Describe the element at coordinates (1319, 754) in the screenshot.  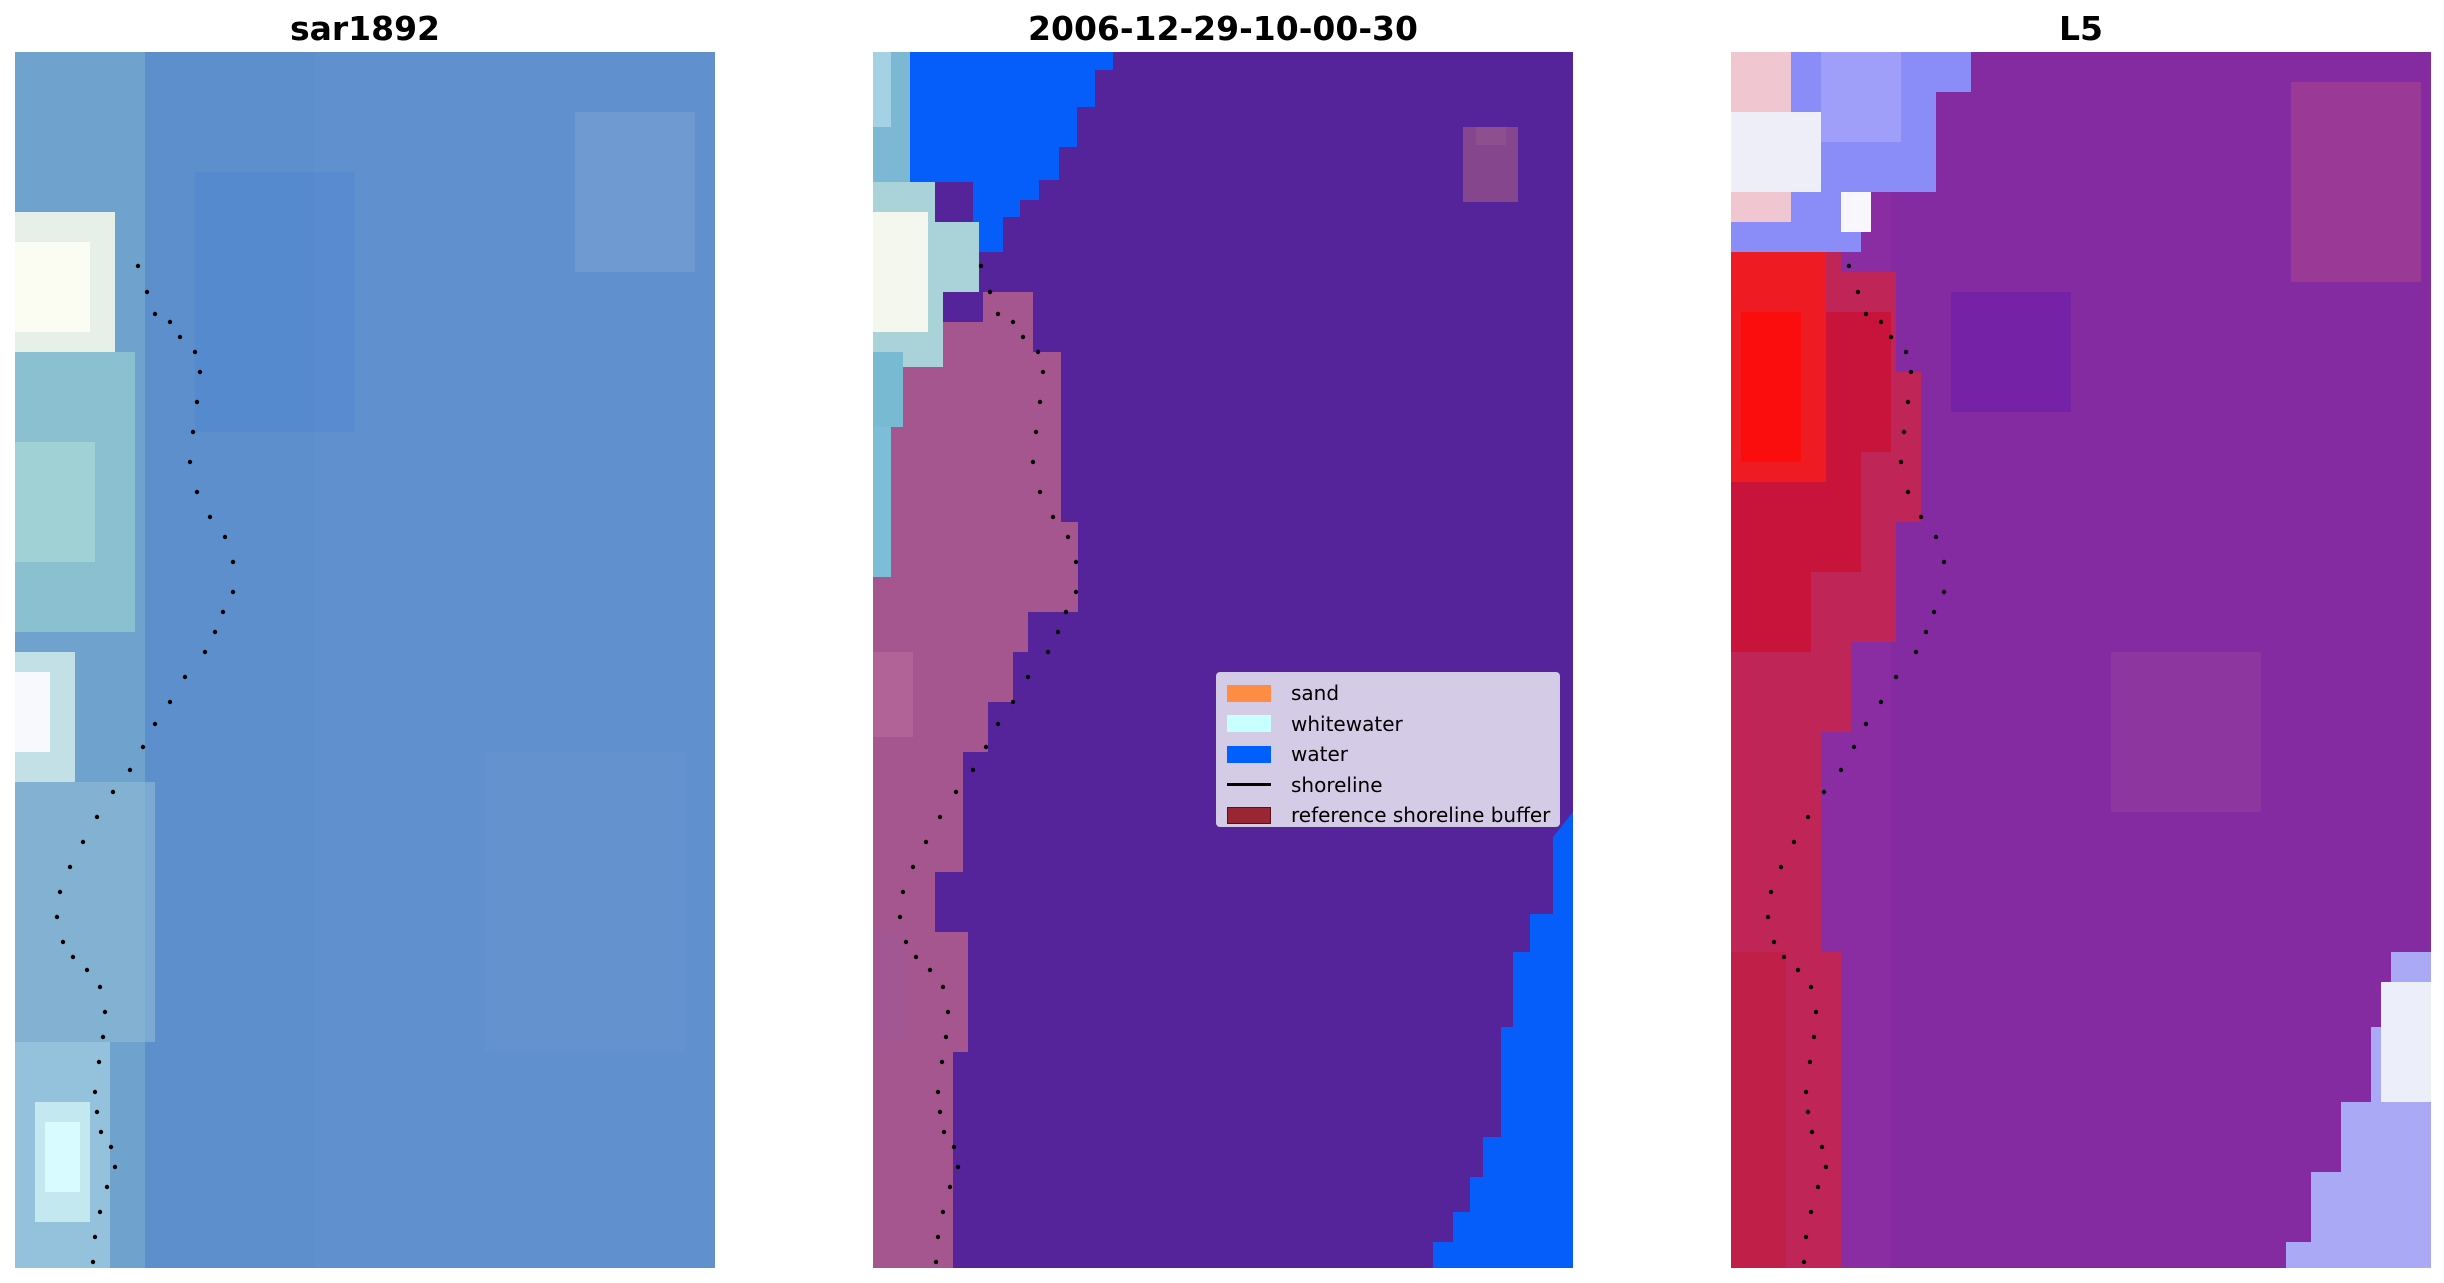
I see `legend-label: water` at that location.